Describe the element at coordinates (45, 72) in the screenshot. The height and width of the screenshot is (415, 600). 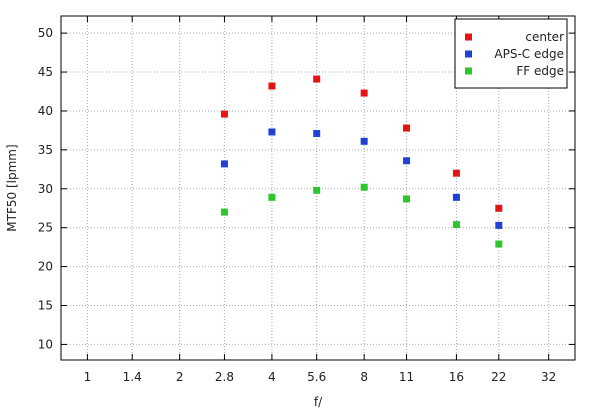
I see `y-tick-label: 45` at that location.